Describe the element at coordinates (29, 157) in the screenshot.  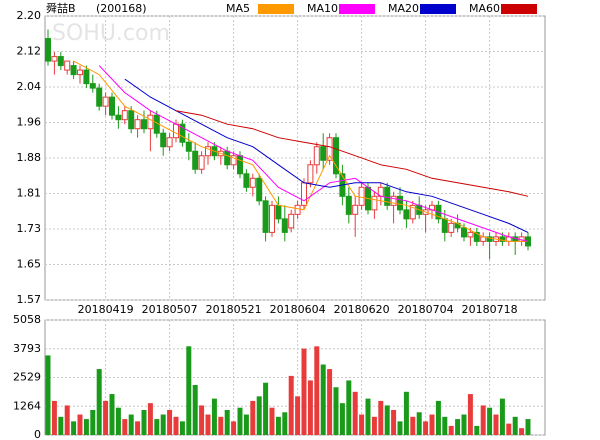
I see `y-tick-label: 1.88` at that location.